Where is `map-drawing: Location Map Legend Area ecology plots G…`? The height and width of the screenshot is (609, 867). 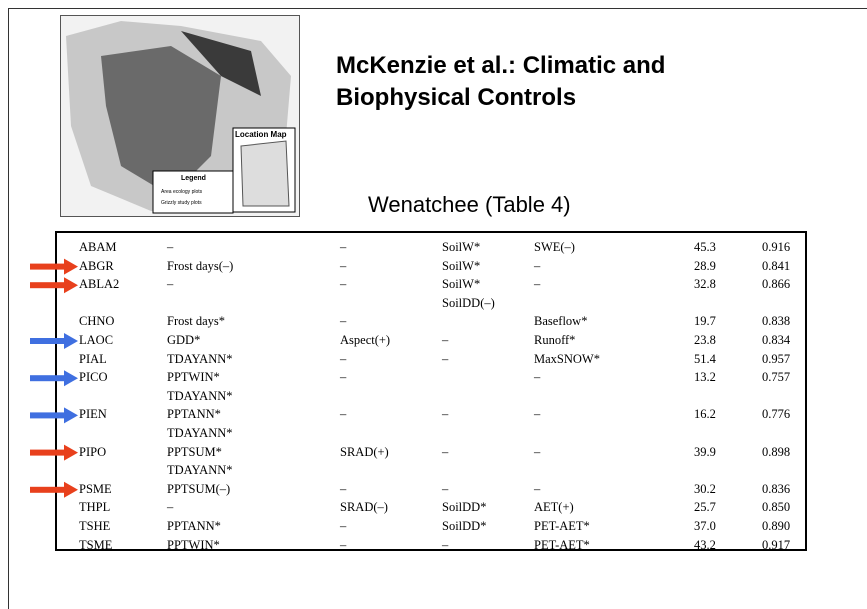 map-drawing: Location Map Legend Area ecology plots G… is located at coordinates (181, 117).